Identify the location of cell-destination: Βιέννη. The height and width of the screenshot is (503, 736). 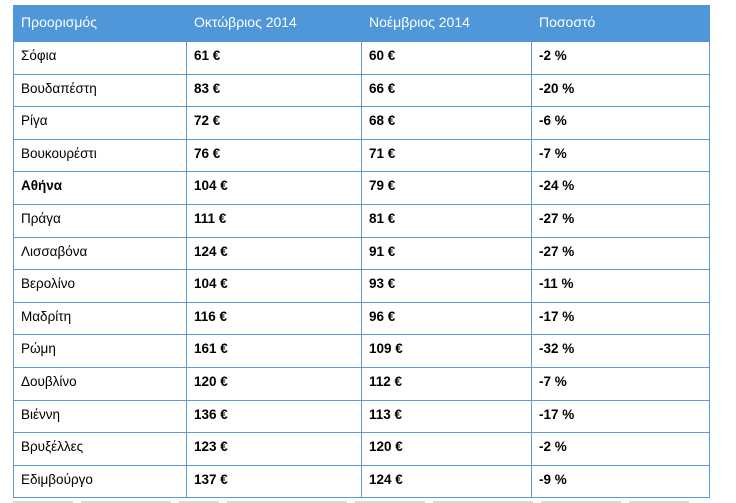
(100, 416).